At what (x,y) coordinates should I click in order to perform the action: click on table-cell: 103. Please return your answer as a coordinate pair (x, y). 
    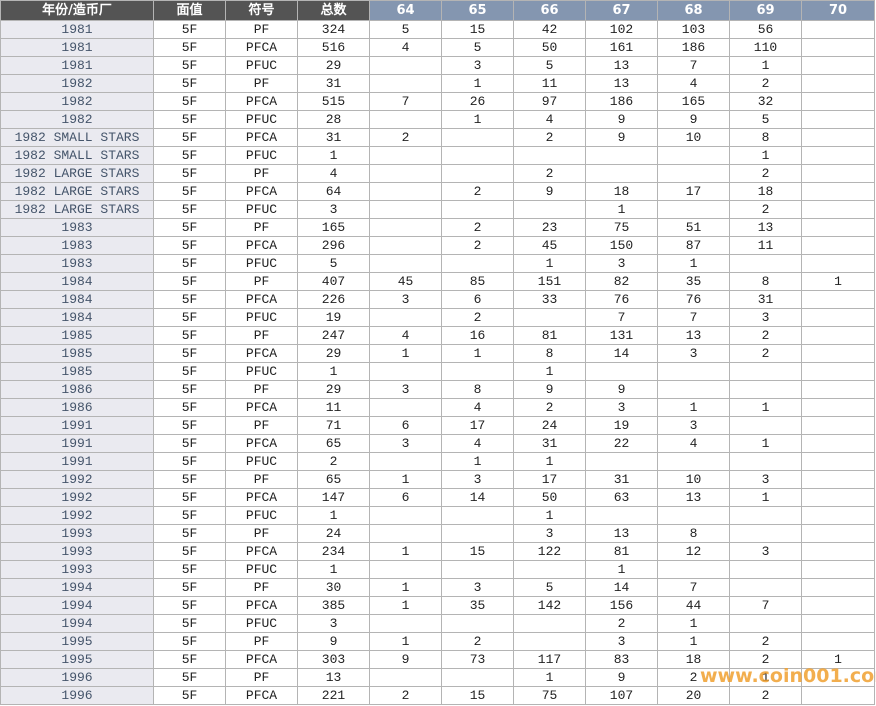
    Looking at the image, I should click on (693, 29).